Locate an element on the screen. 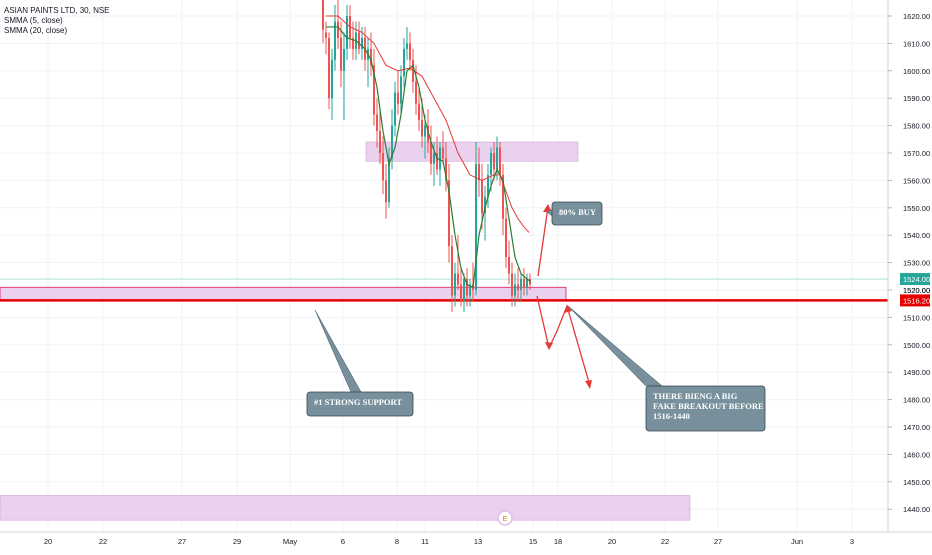 Image resolution: width=932 pixels, height=555 pixels. callout-text: 80% BUY is located at coordinates (577, 212).